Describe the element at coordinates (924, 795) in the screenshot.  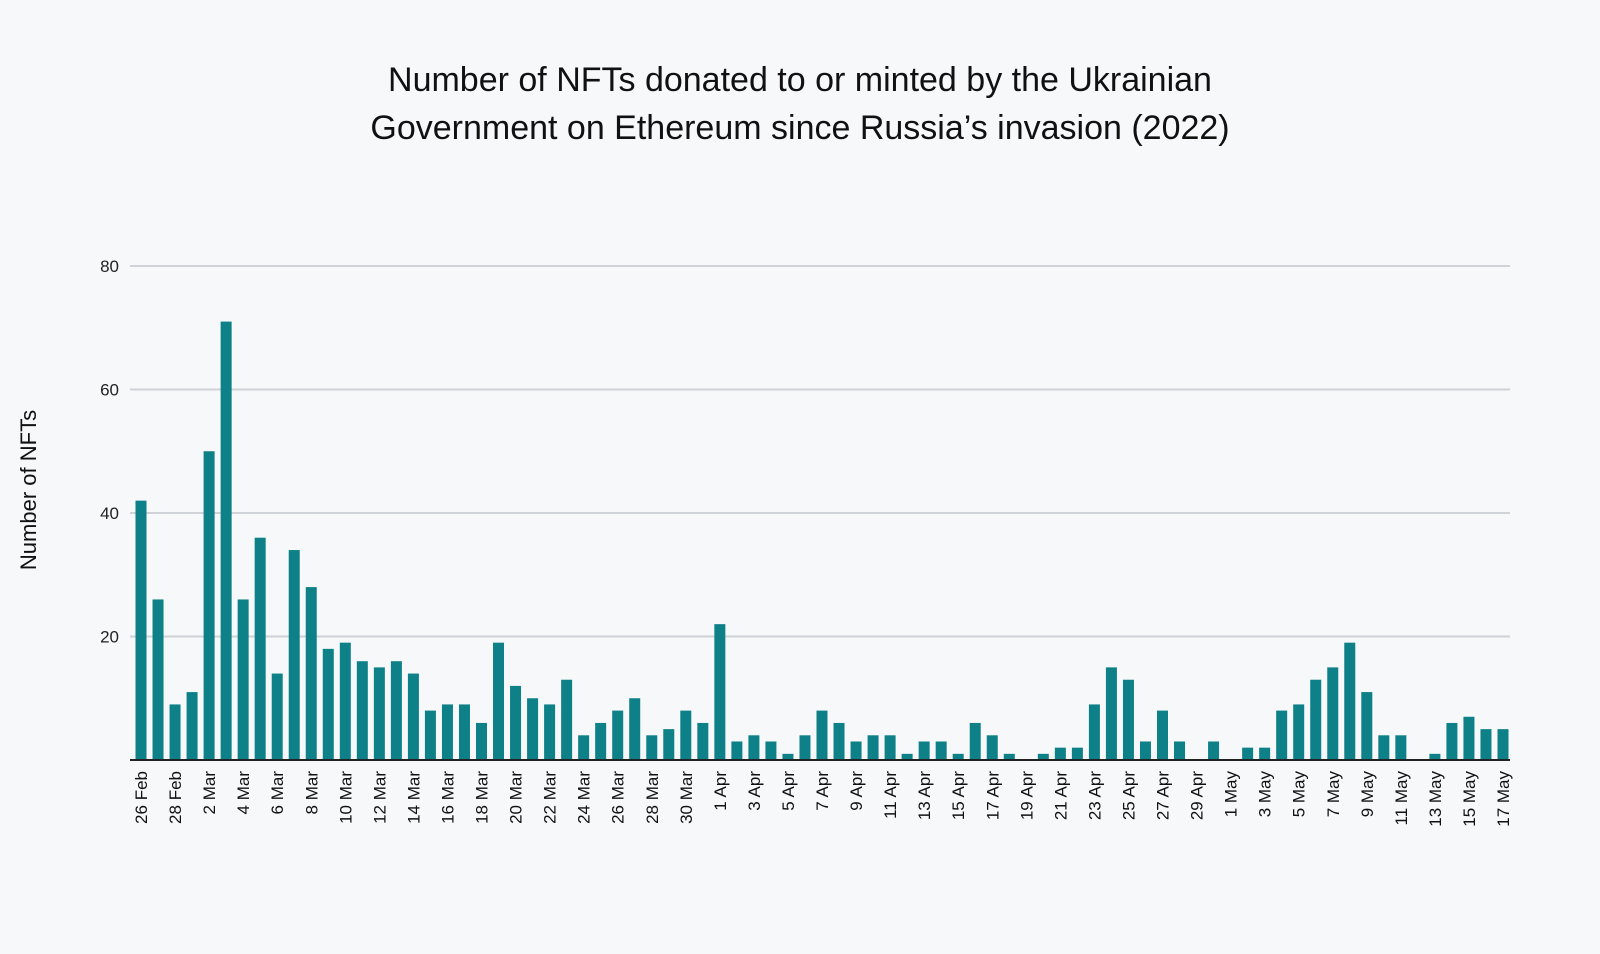
I see `x-tick-label: 13 Apr` at that location.